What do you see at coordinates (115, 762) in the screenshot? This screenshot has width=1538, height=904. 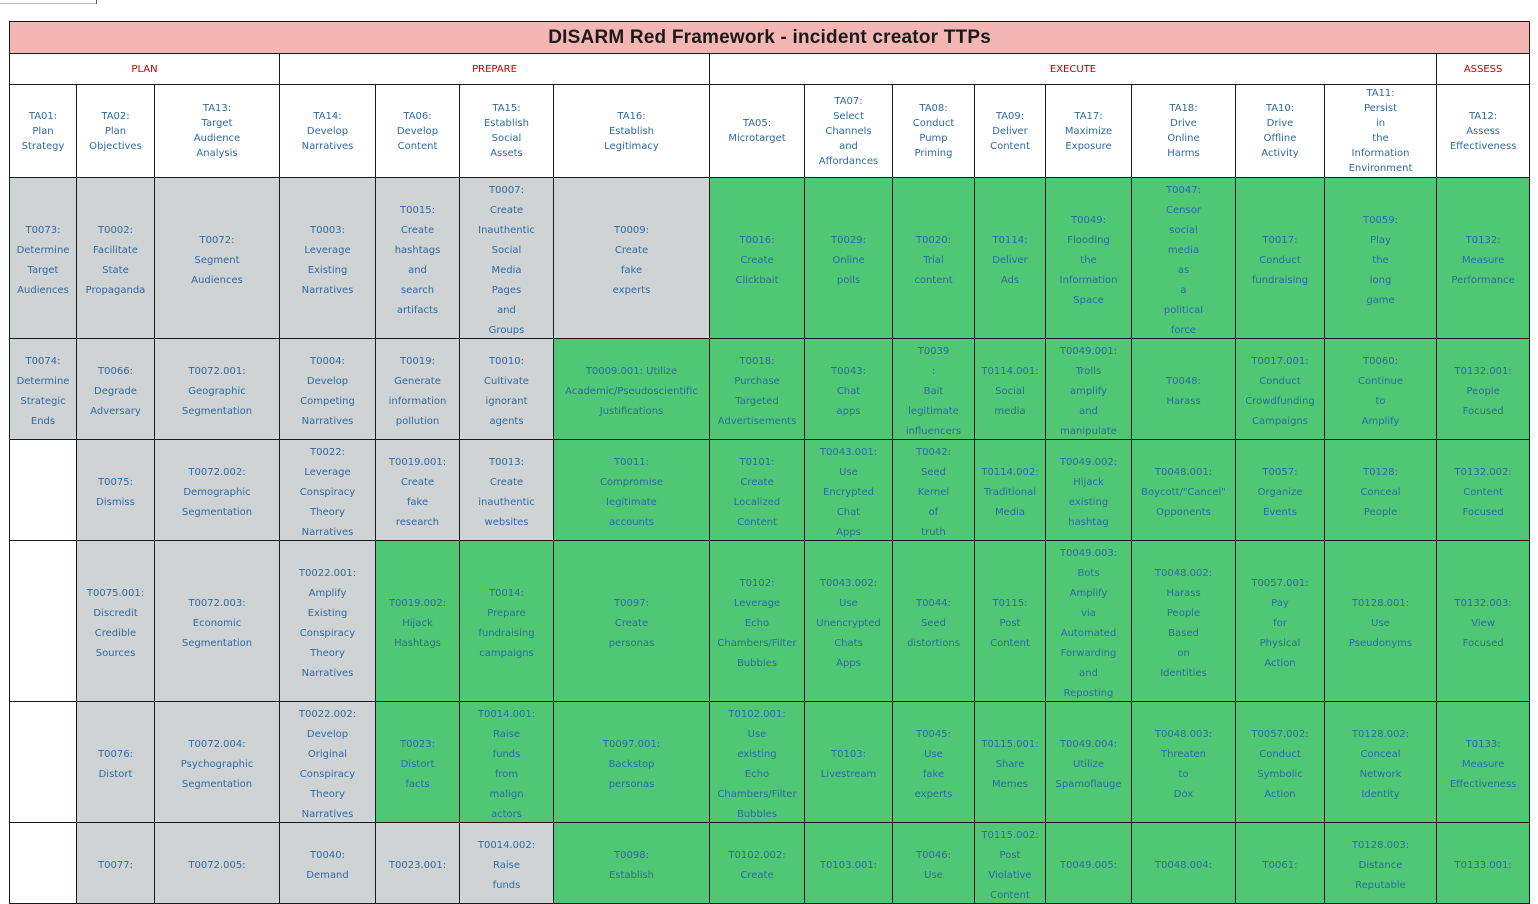 I see `technique-cell: T0076: Distort` at bounding box center [115, 762].